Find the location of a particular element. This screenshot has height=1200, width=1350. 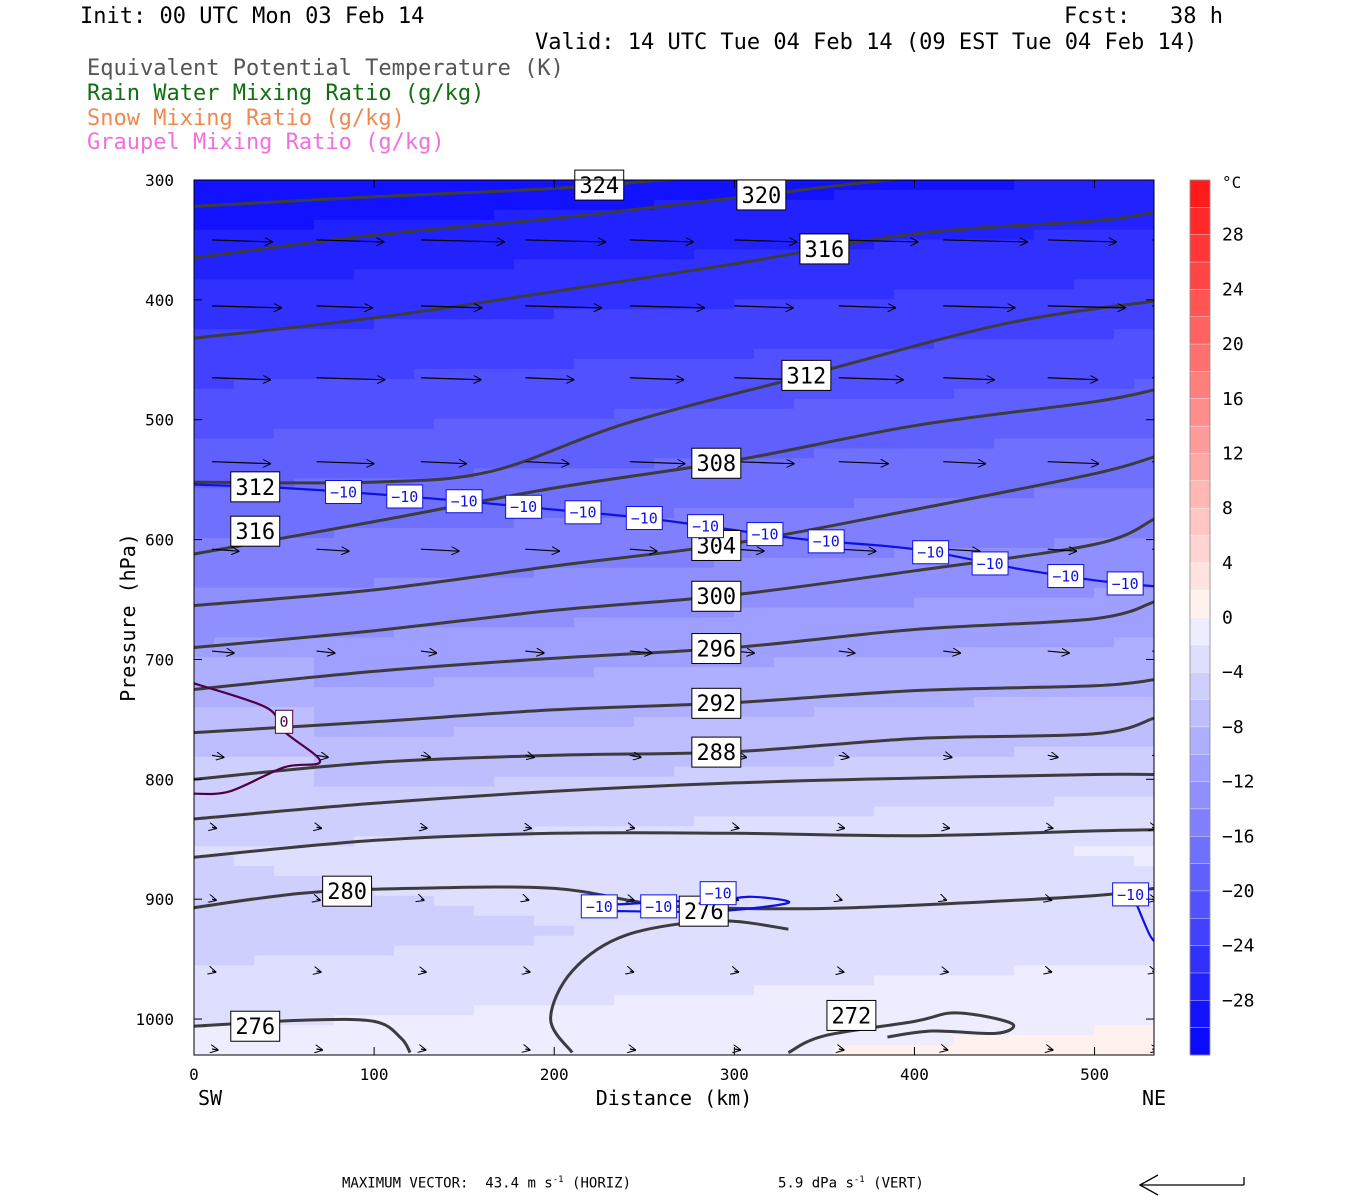

max-vector-vert-suffix: (VERT) is located at coordinates (898, 1183).